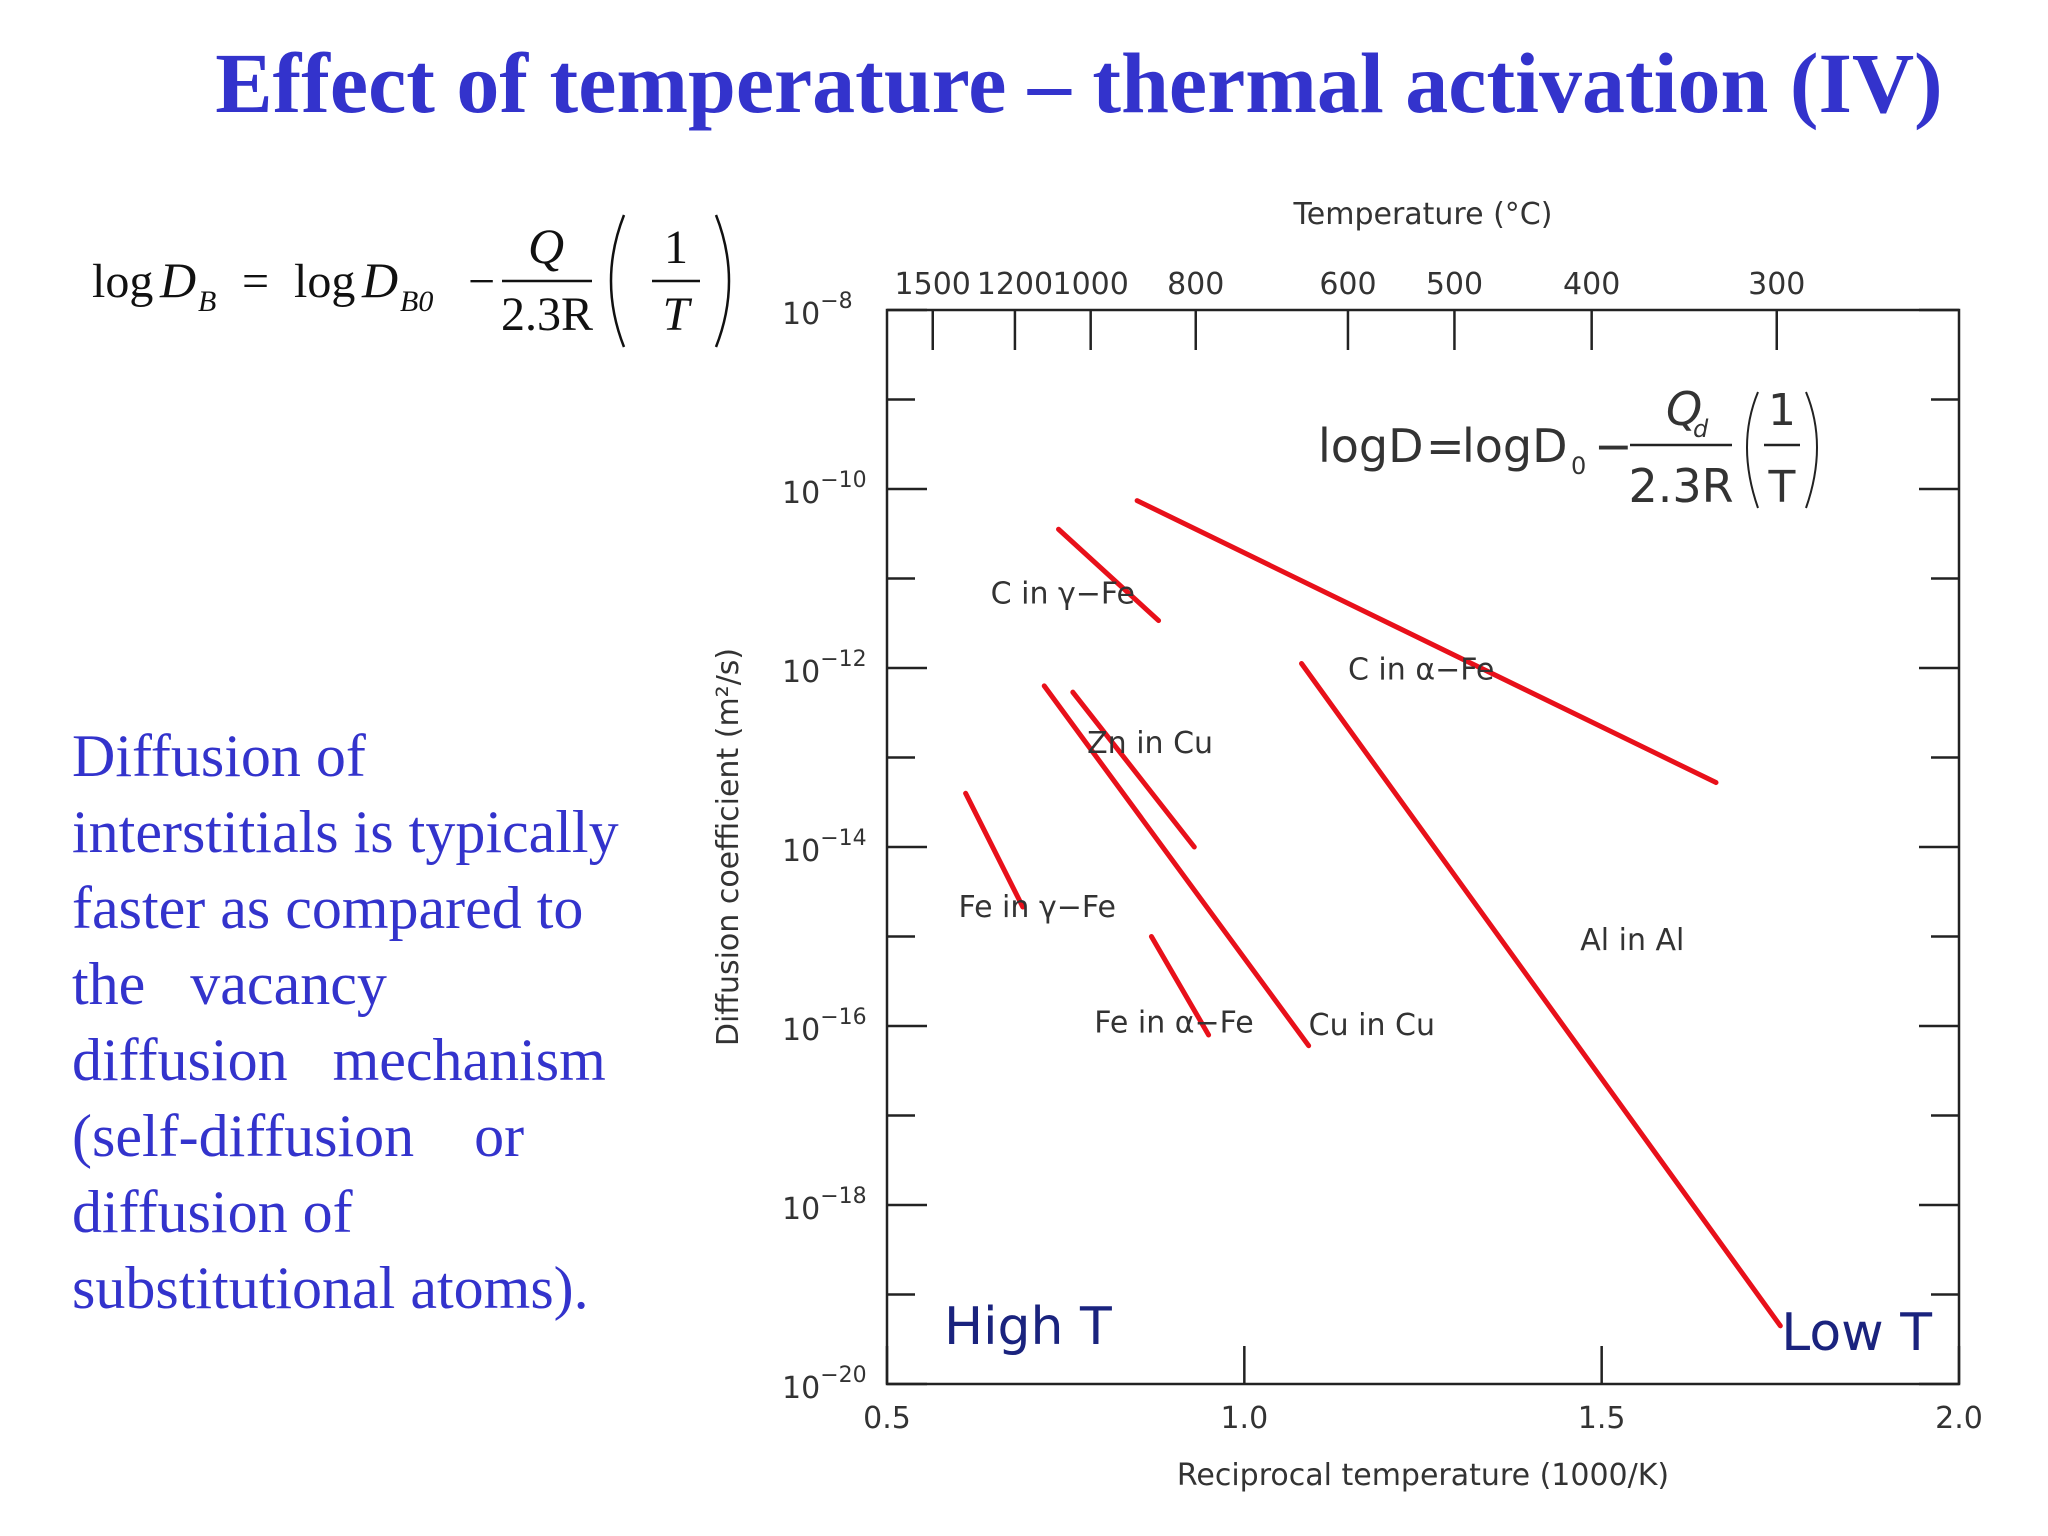 The width and height of the screenshot is (2048, 1536). What do you see at coordinates (379, 280) in the screenshot?
I see `eq-d-2: D` at bounding box center [379, 280].